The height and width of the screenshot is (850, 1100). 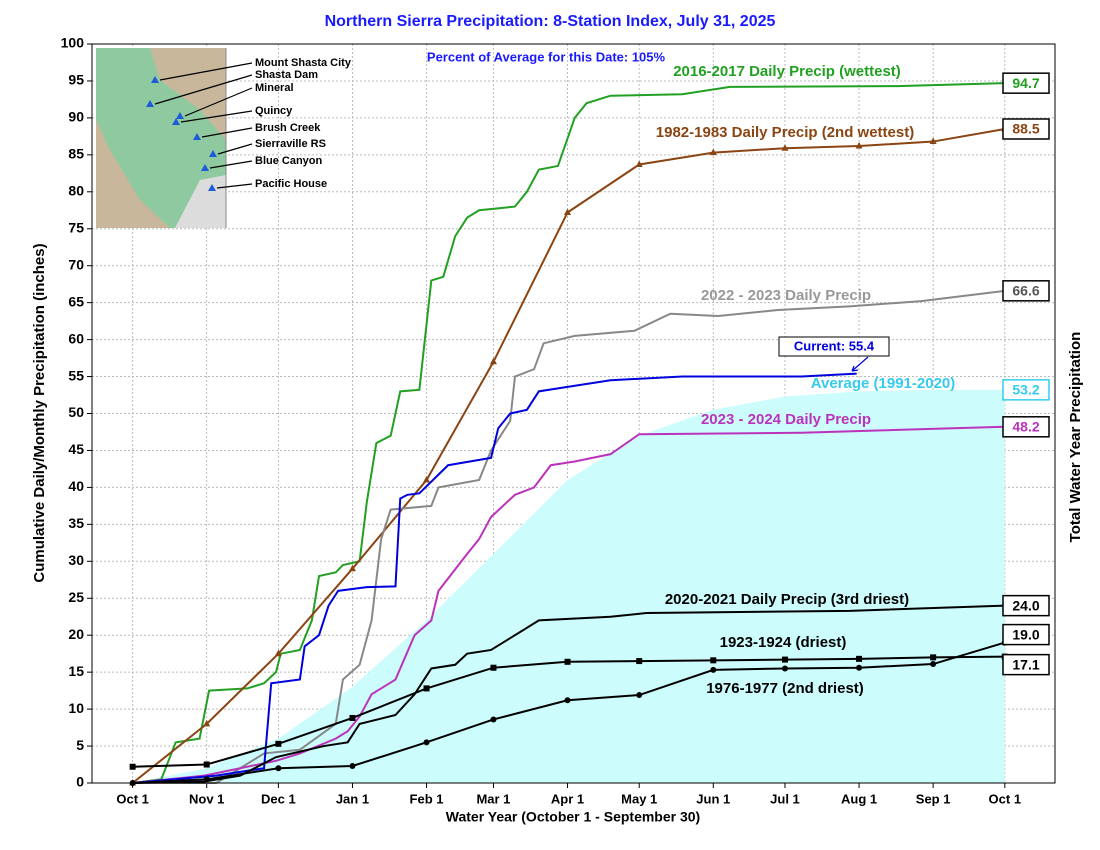 I want to click on y-tick-label: 85, so click(x=76, y=154).